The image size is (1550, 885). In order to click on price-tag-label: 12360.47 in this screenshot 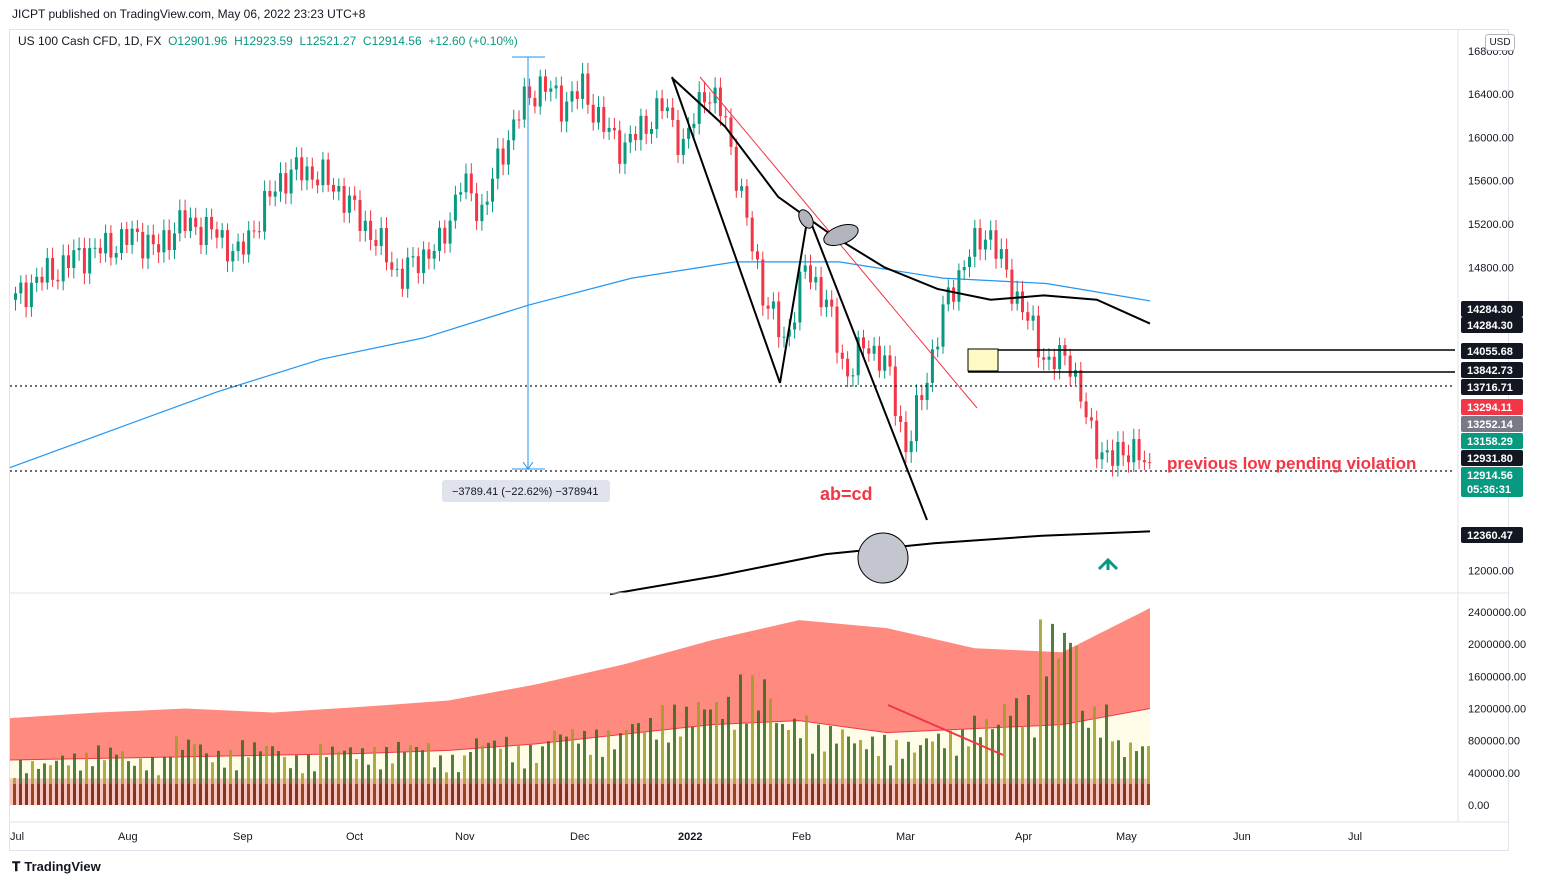, I will do `click(1490, 536)`.